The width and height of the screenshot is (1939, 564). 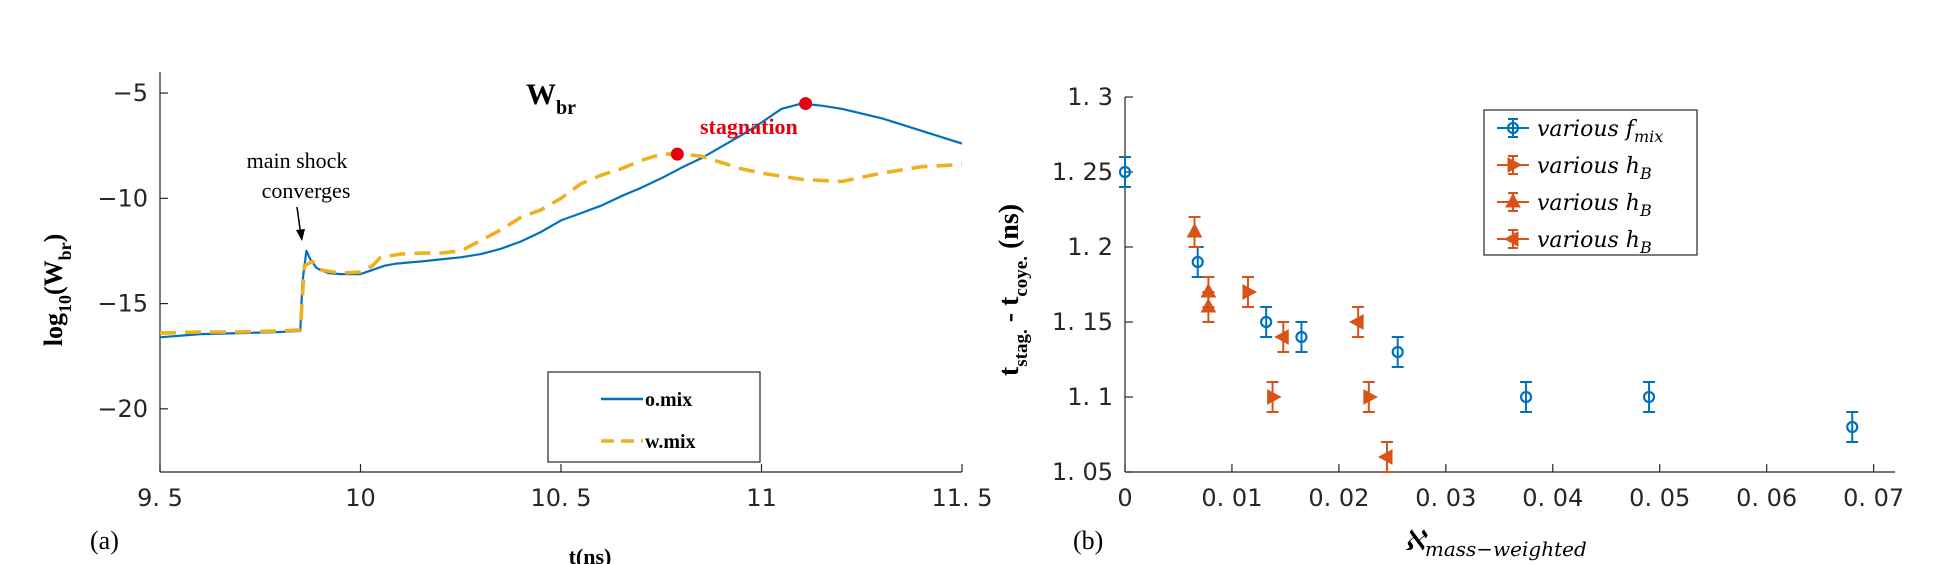 I want to click on legend-label-o-mix: o.mix, so click(x=668, y=400).